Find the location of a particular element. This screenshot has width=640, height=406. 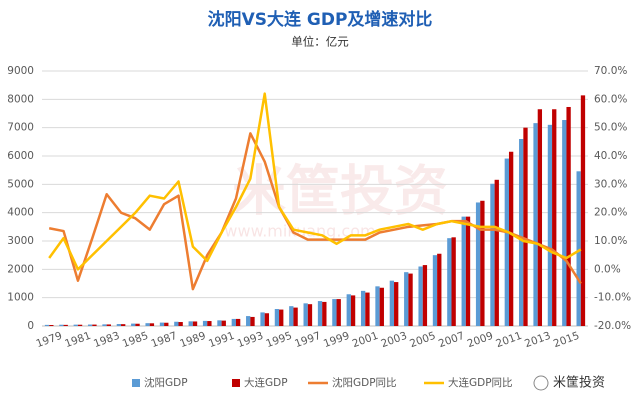

y2-tick-label: 30.0% is located at coordinates (610, 184).